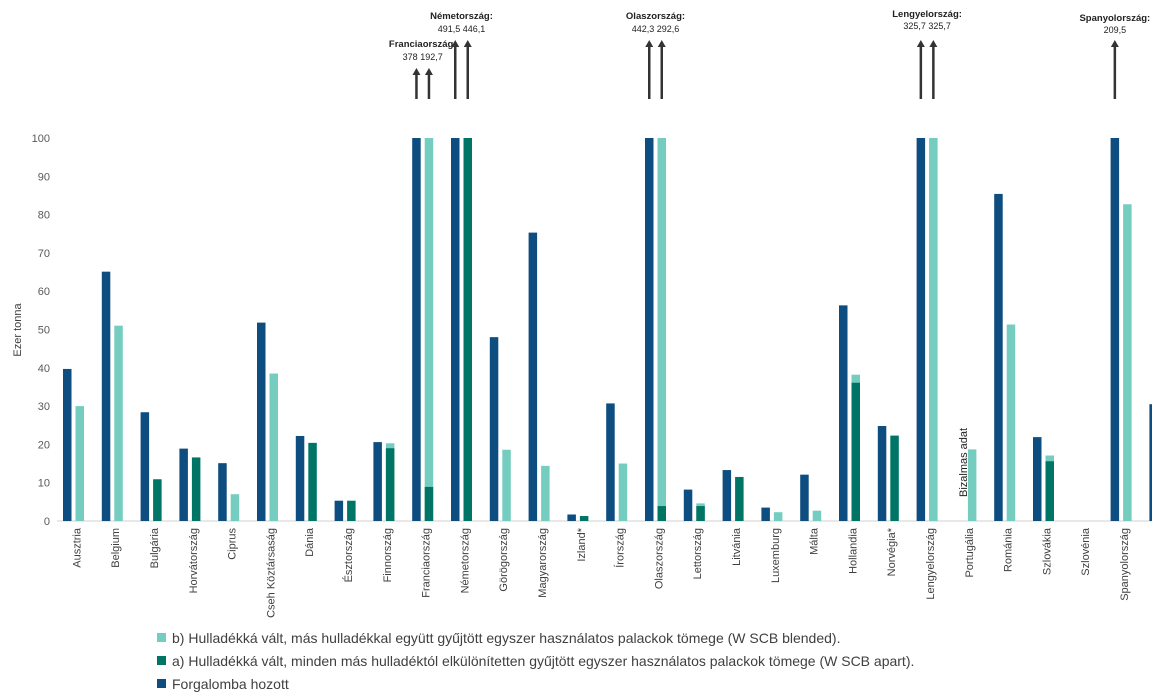 The height and width of the screenshot is (696, 1152). Describe the element at coordinates (649, 329) in the screenshot. I see `bar-placed-olaszorszag` at that location.